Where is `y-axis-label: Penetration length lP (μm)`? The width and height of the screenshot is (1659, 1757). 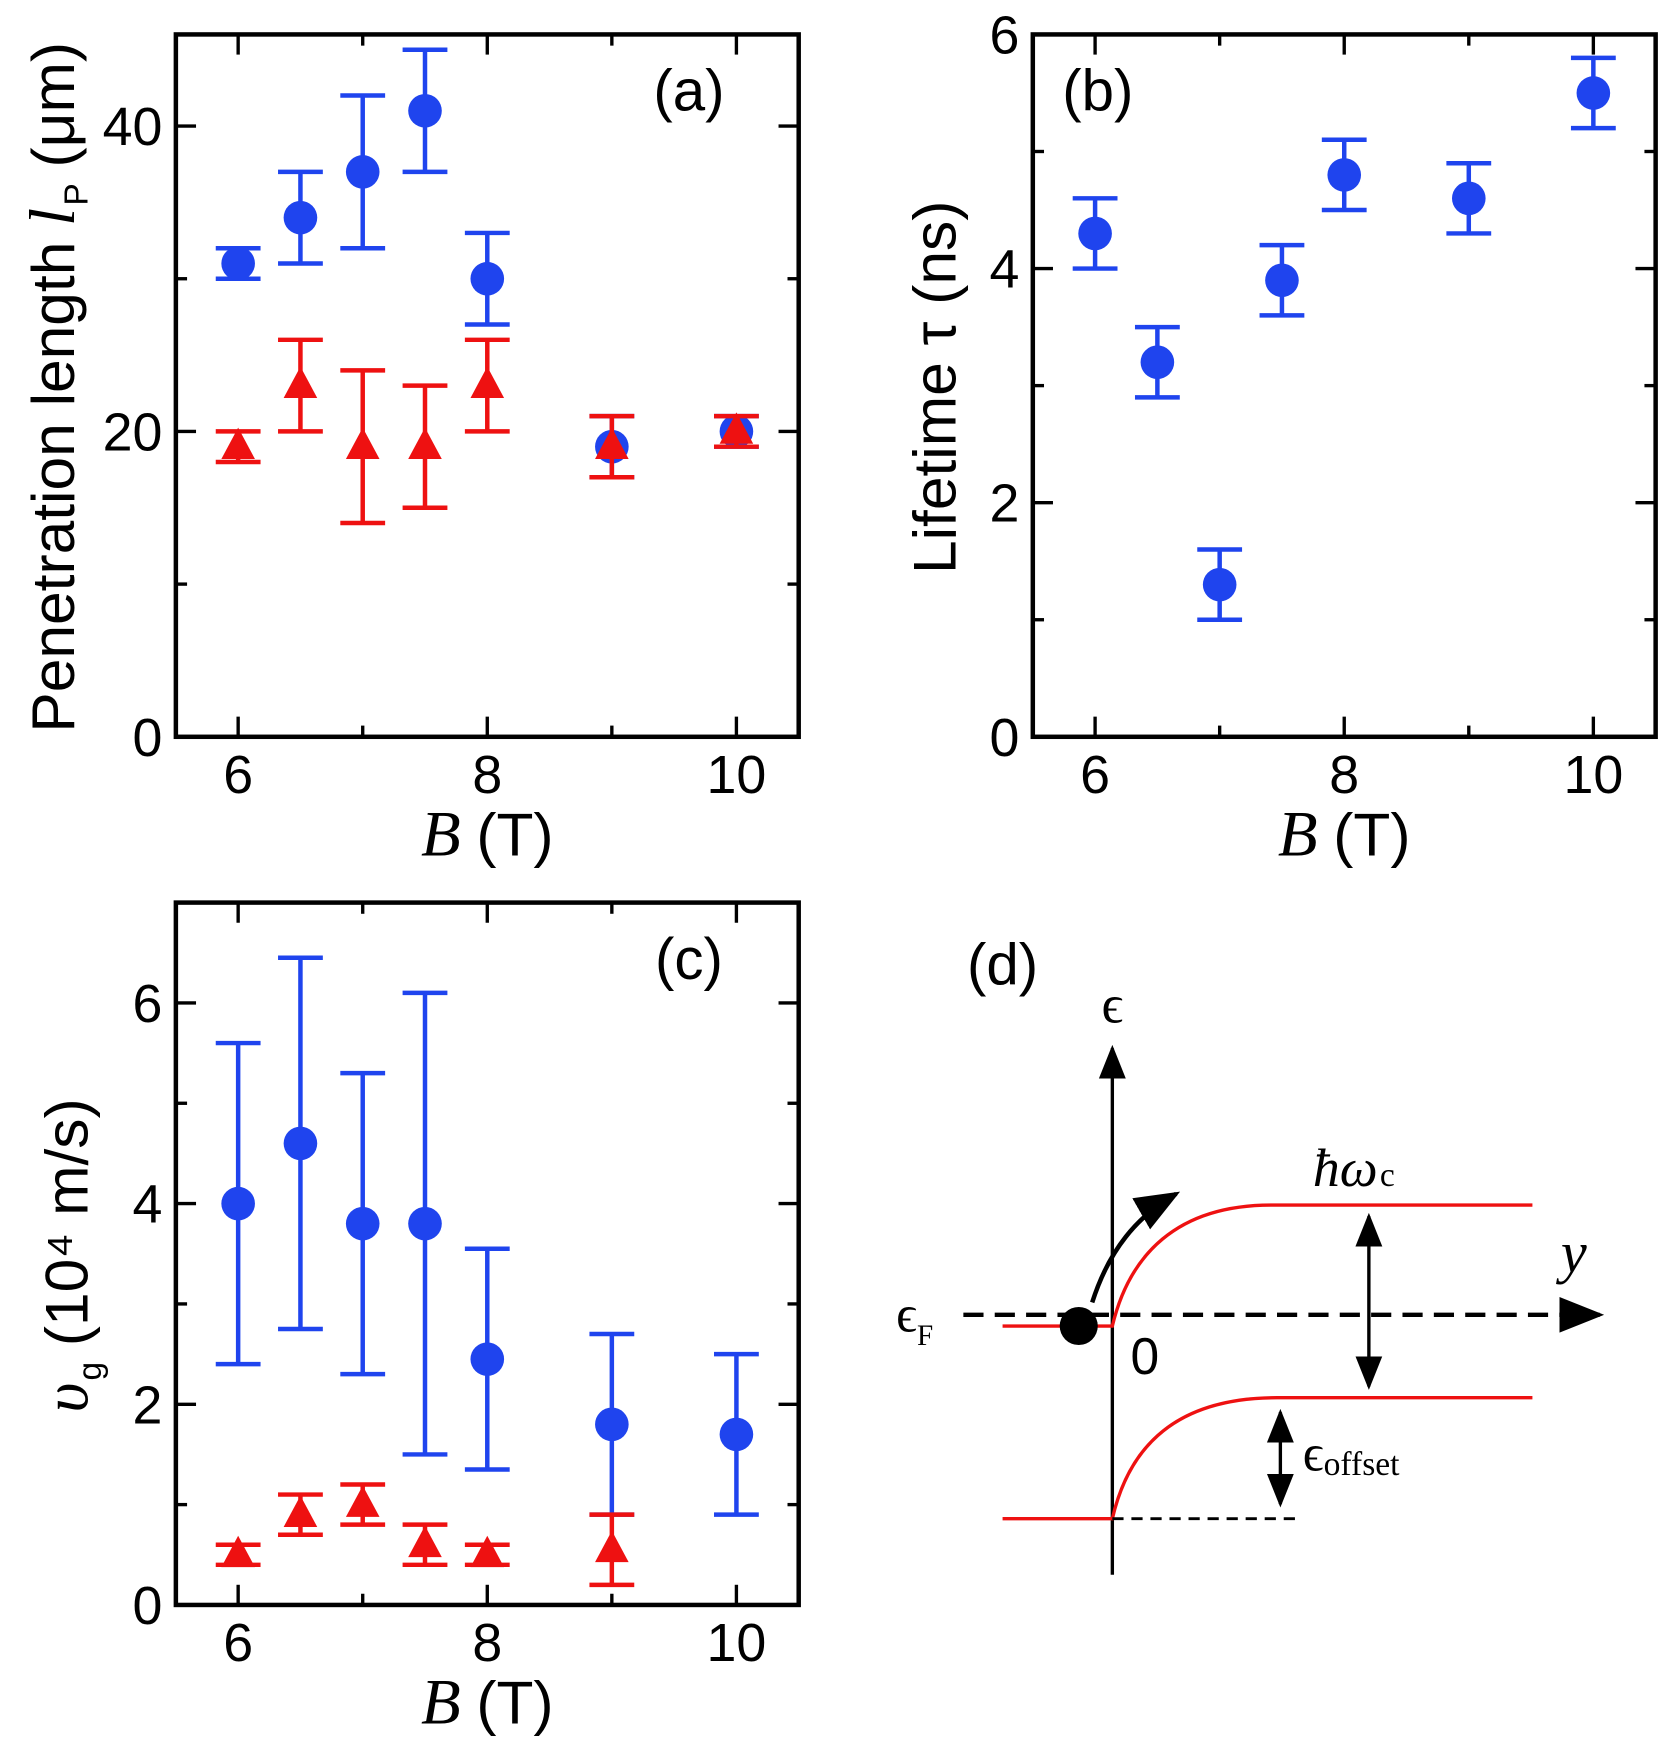 y-axis-label: Penetration length lP (μm) is located at coordinates (56, 387).